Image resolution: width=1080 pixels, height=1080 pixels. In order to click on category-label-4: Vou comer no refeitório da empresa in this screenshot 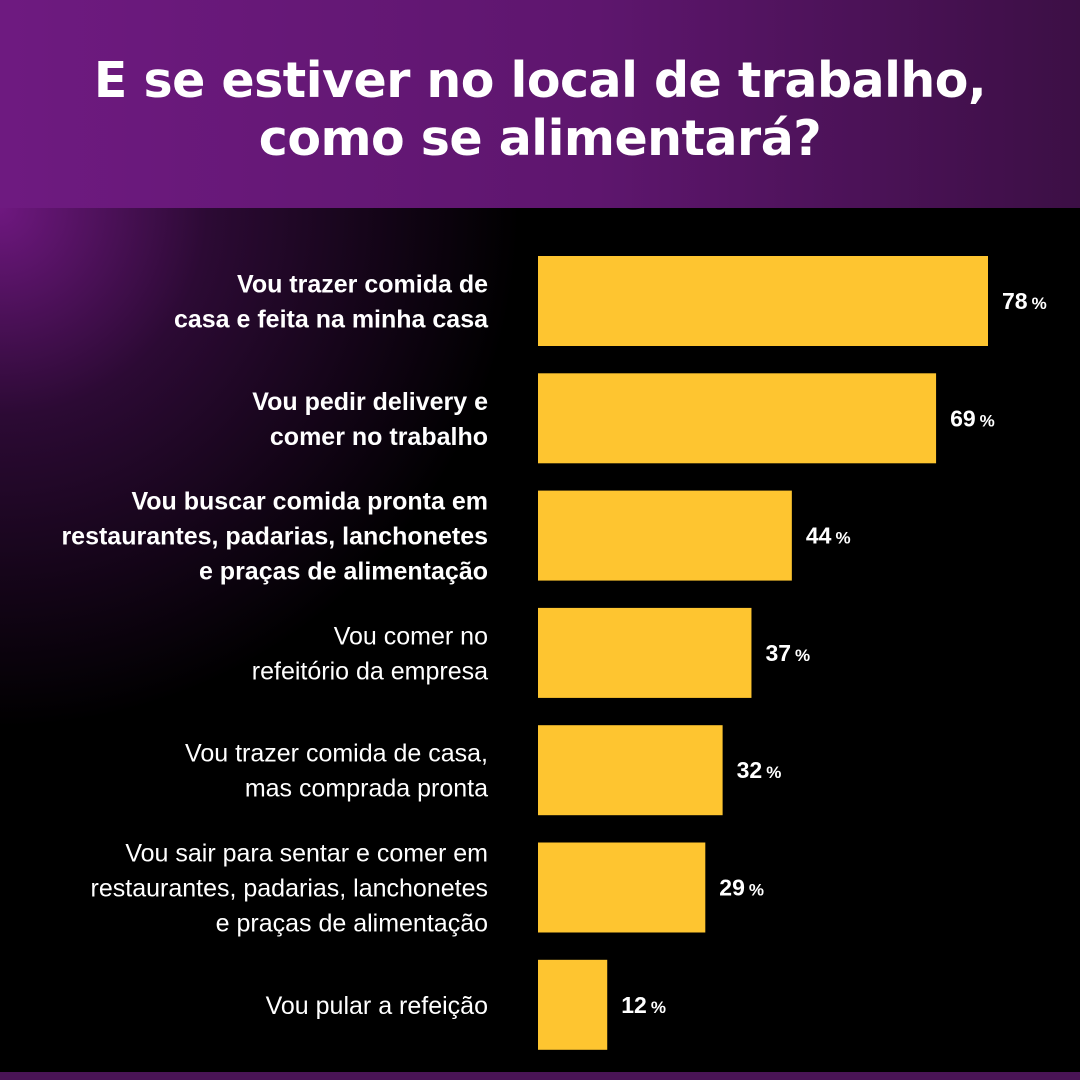, I will do `click(370, 653)`.